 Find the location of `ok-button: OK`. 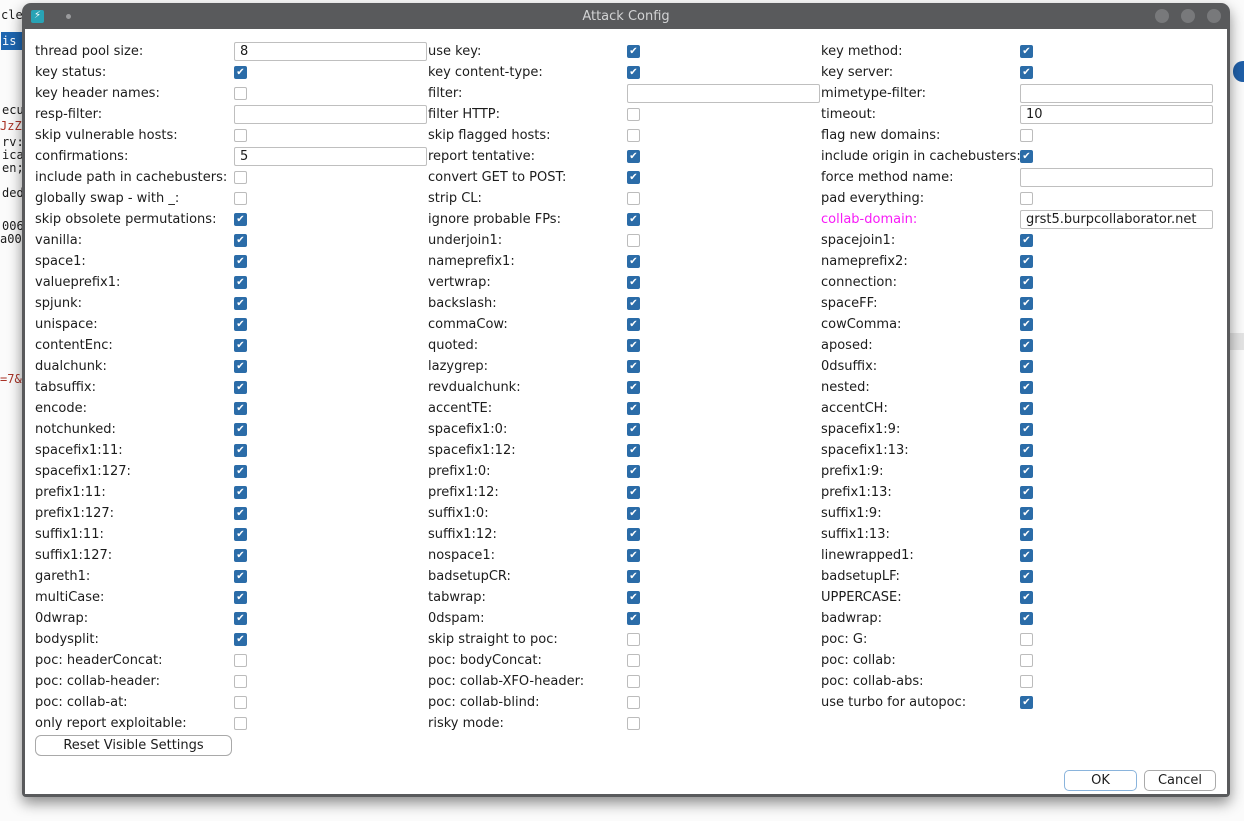

ok-button: OK is located at coordinates (1100, 780).